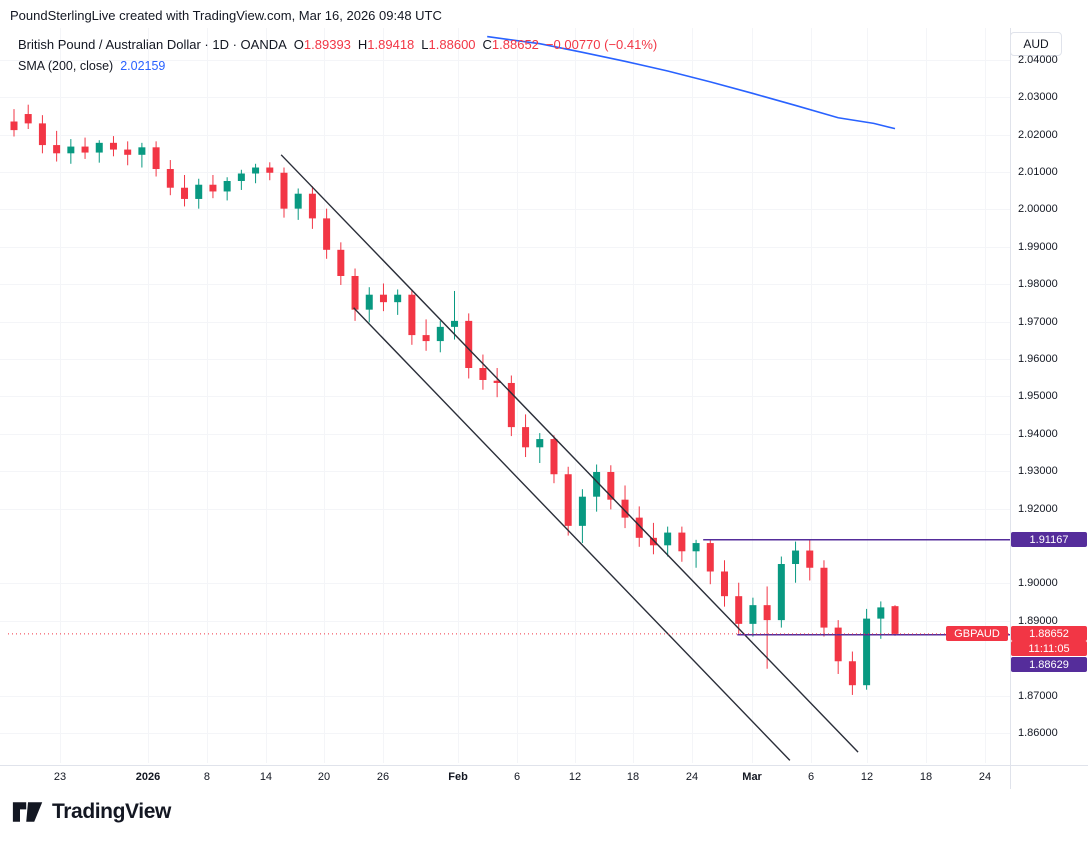  What do you see at coordinates (1038, 695) in the screenshot?
I see `price-tick-label: 1.87000` at bounding box center [1038, 695].